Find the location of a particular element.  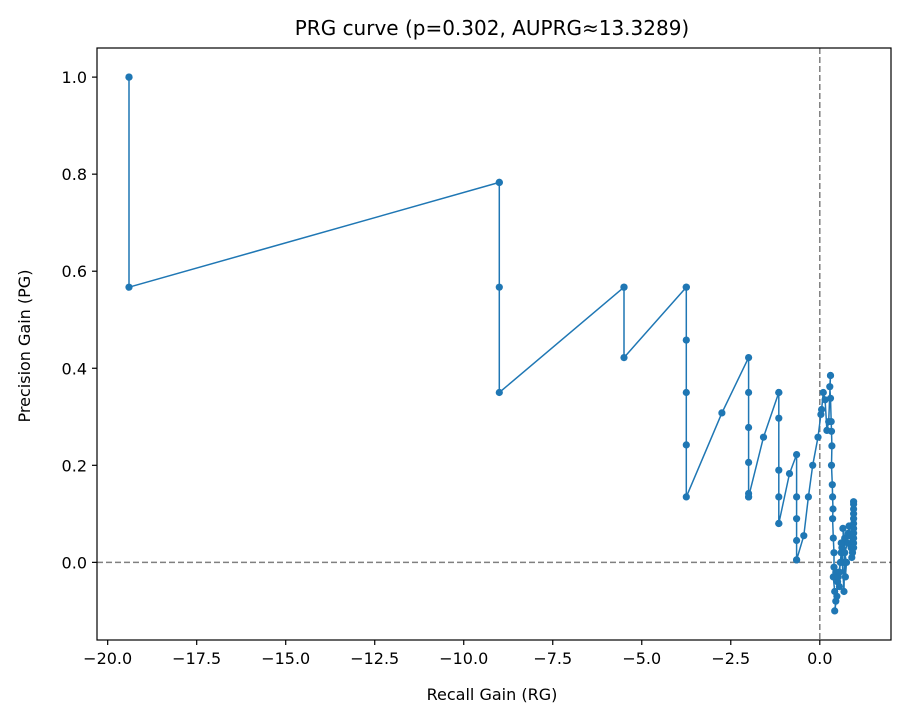

x-tick-label: 0.0 is located at coordinates (819, 658).